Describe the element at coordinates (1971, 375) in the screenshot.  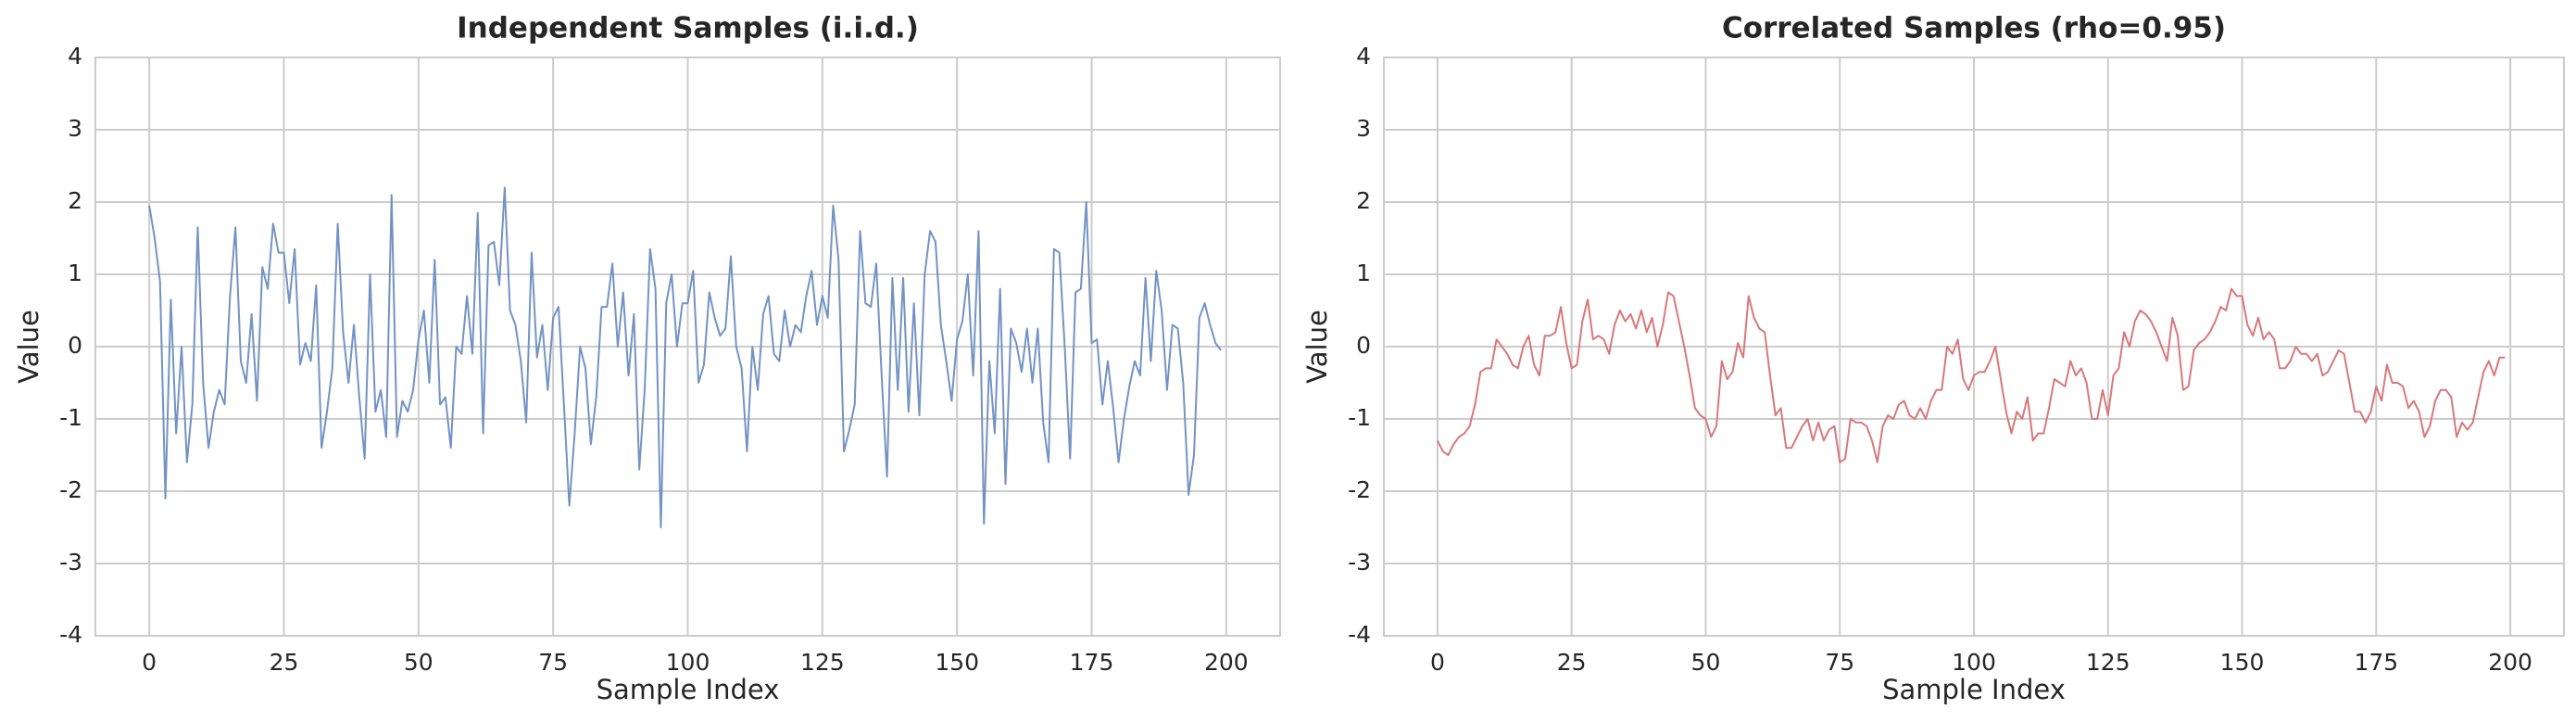
I see `data-line` at that location.